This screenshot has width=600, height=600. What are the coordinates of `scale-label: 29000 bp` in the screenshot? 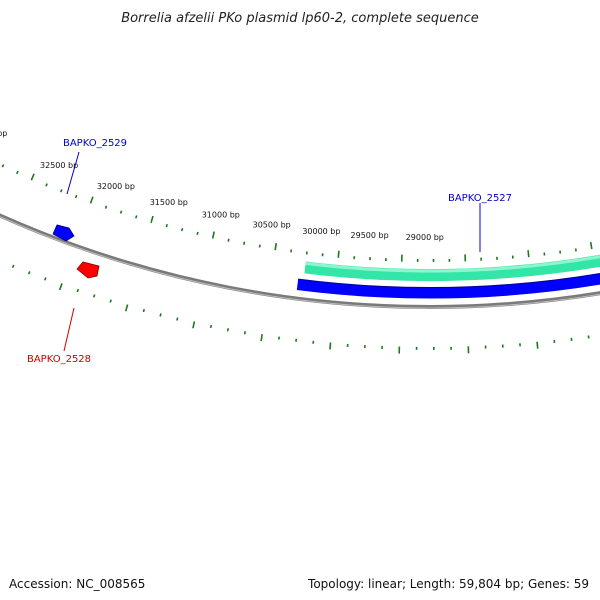 It's located at (425, 237).